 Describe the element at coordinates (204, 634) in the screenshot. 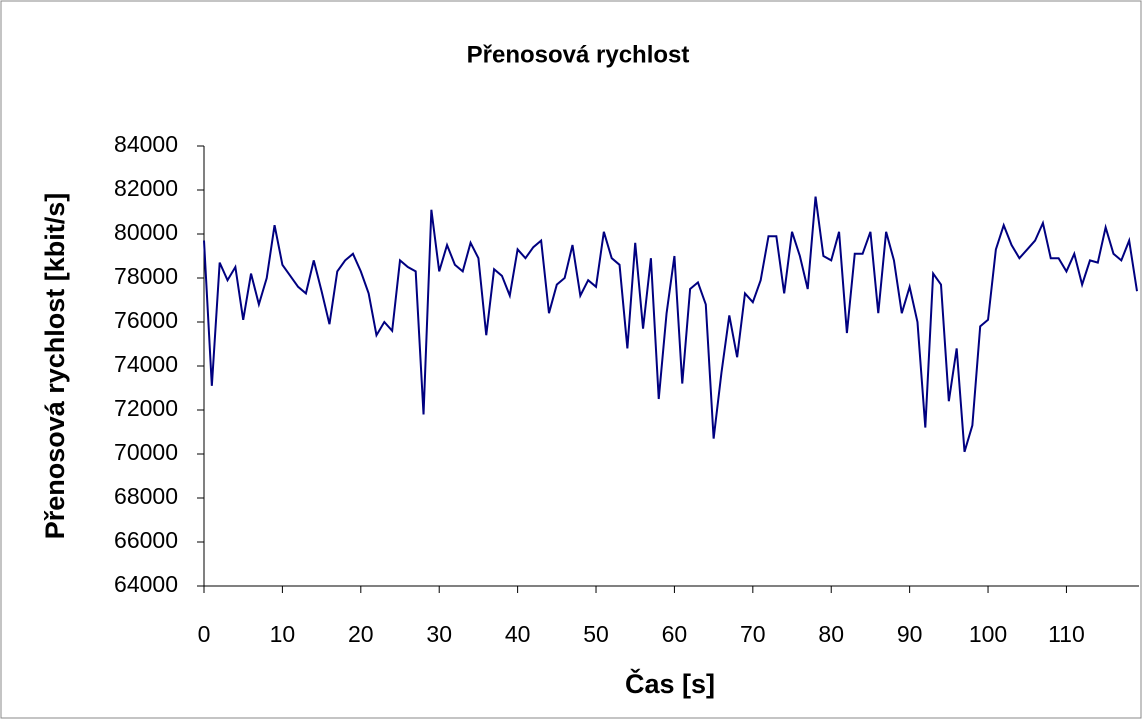

I see `x-tick-label: 0` at that location.